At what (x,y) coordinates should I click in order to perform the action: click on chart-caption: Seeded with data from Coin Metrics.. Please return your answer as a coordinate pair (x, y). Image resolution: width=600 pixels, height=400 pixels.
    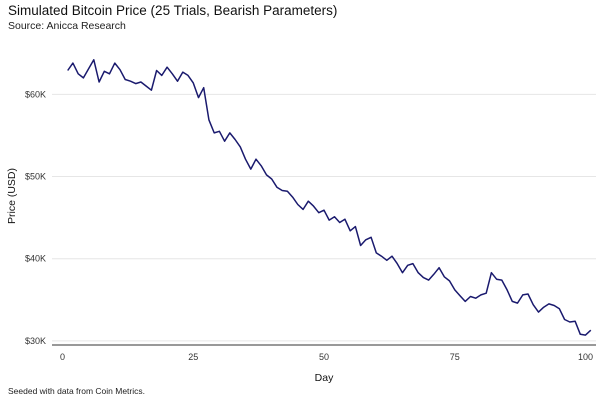
    Looking at the image, I should click on (77, 391).